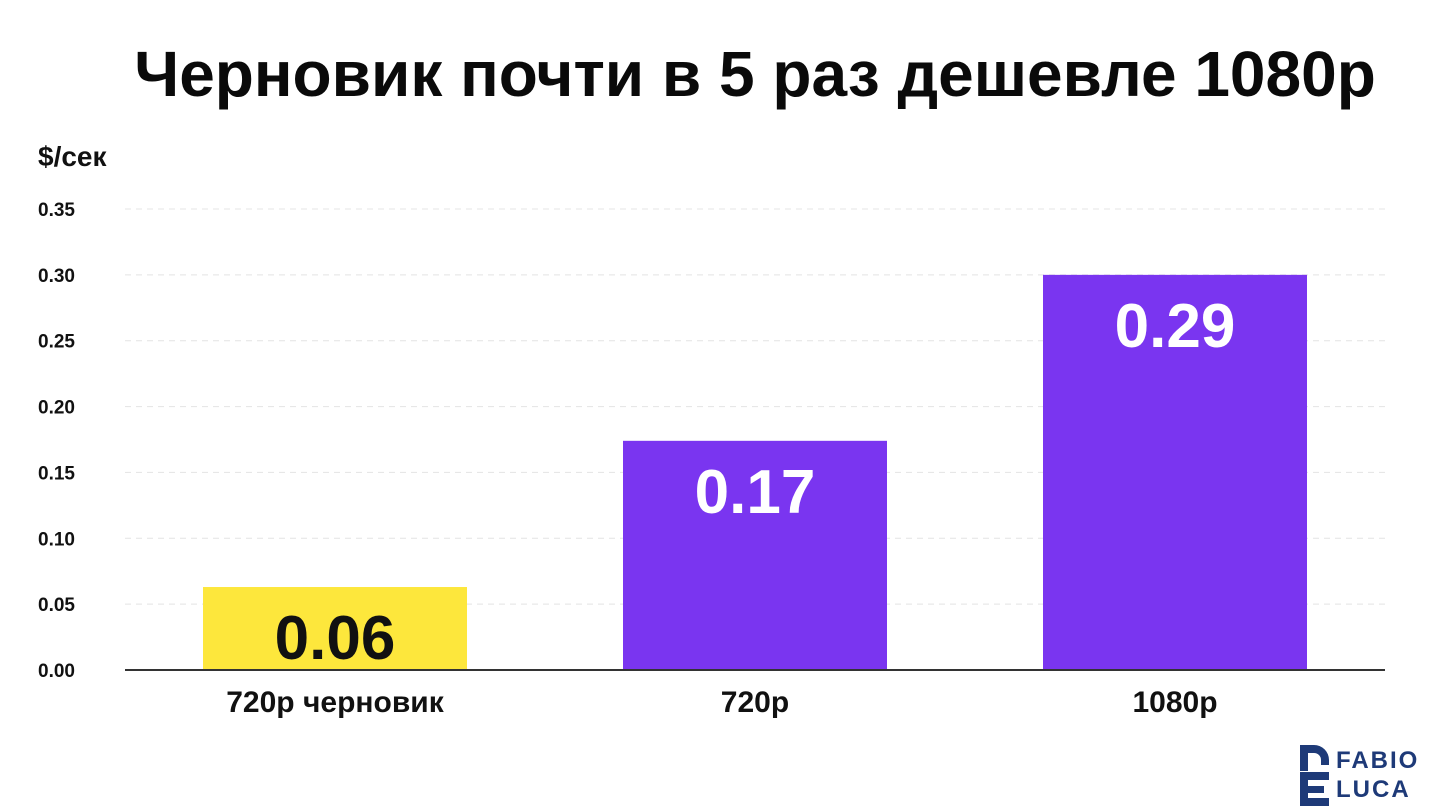 The image size is (1440, 810). Describe the element at coordinates (56, 539) in the screenshot. I see `y-tick-label: 0.10` at that location.